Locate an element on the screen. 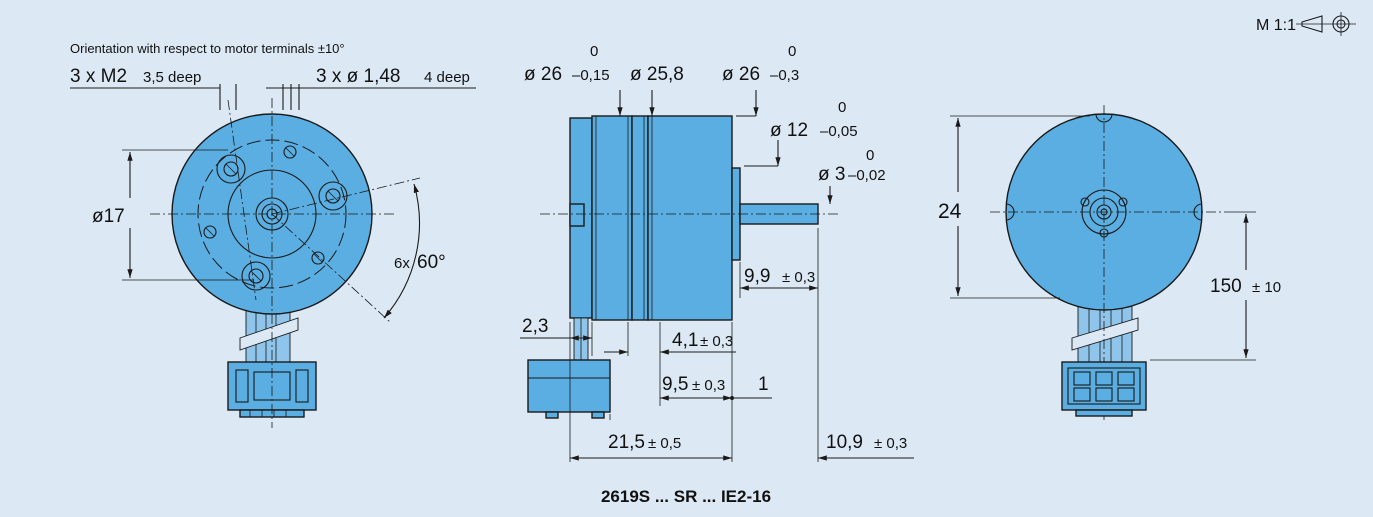  total-length-label: 21,5 is located at coordinates (626, 442).